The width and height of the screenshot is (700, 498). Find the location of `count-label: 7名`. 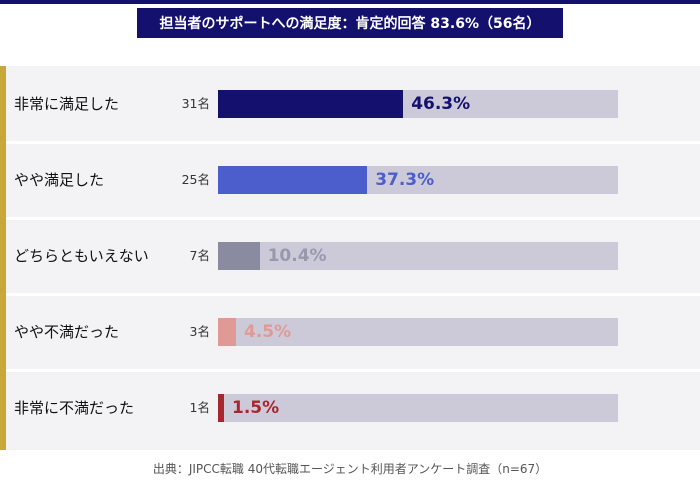

count-label: 7名 is located at coordinates (199, 255).